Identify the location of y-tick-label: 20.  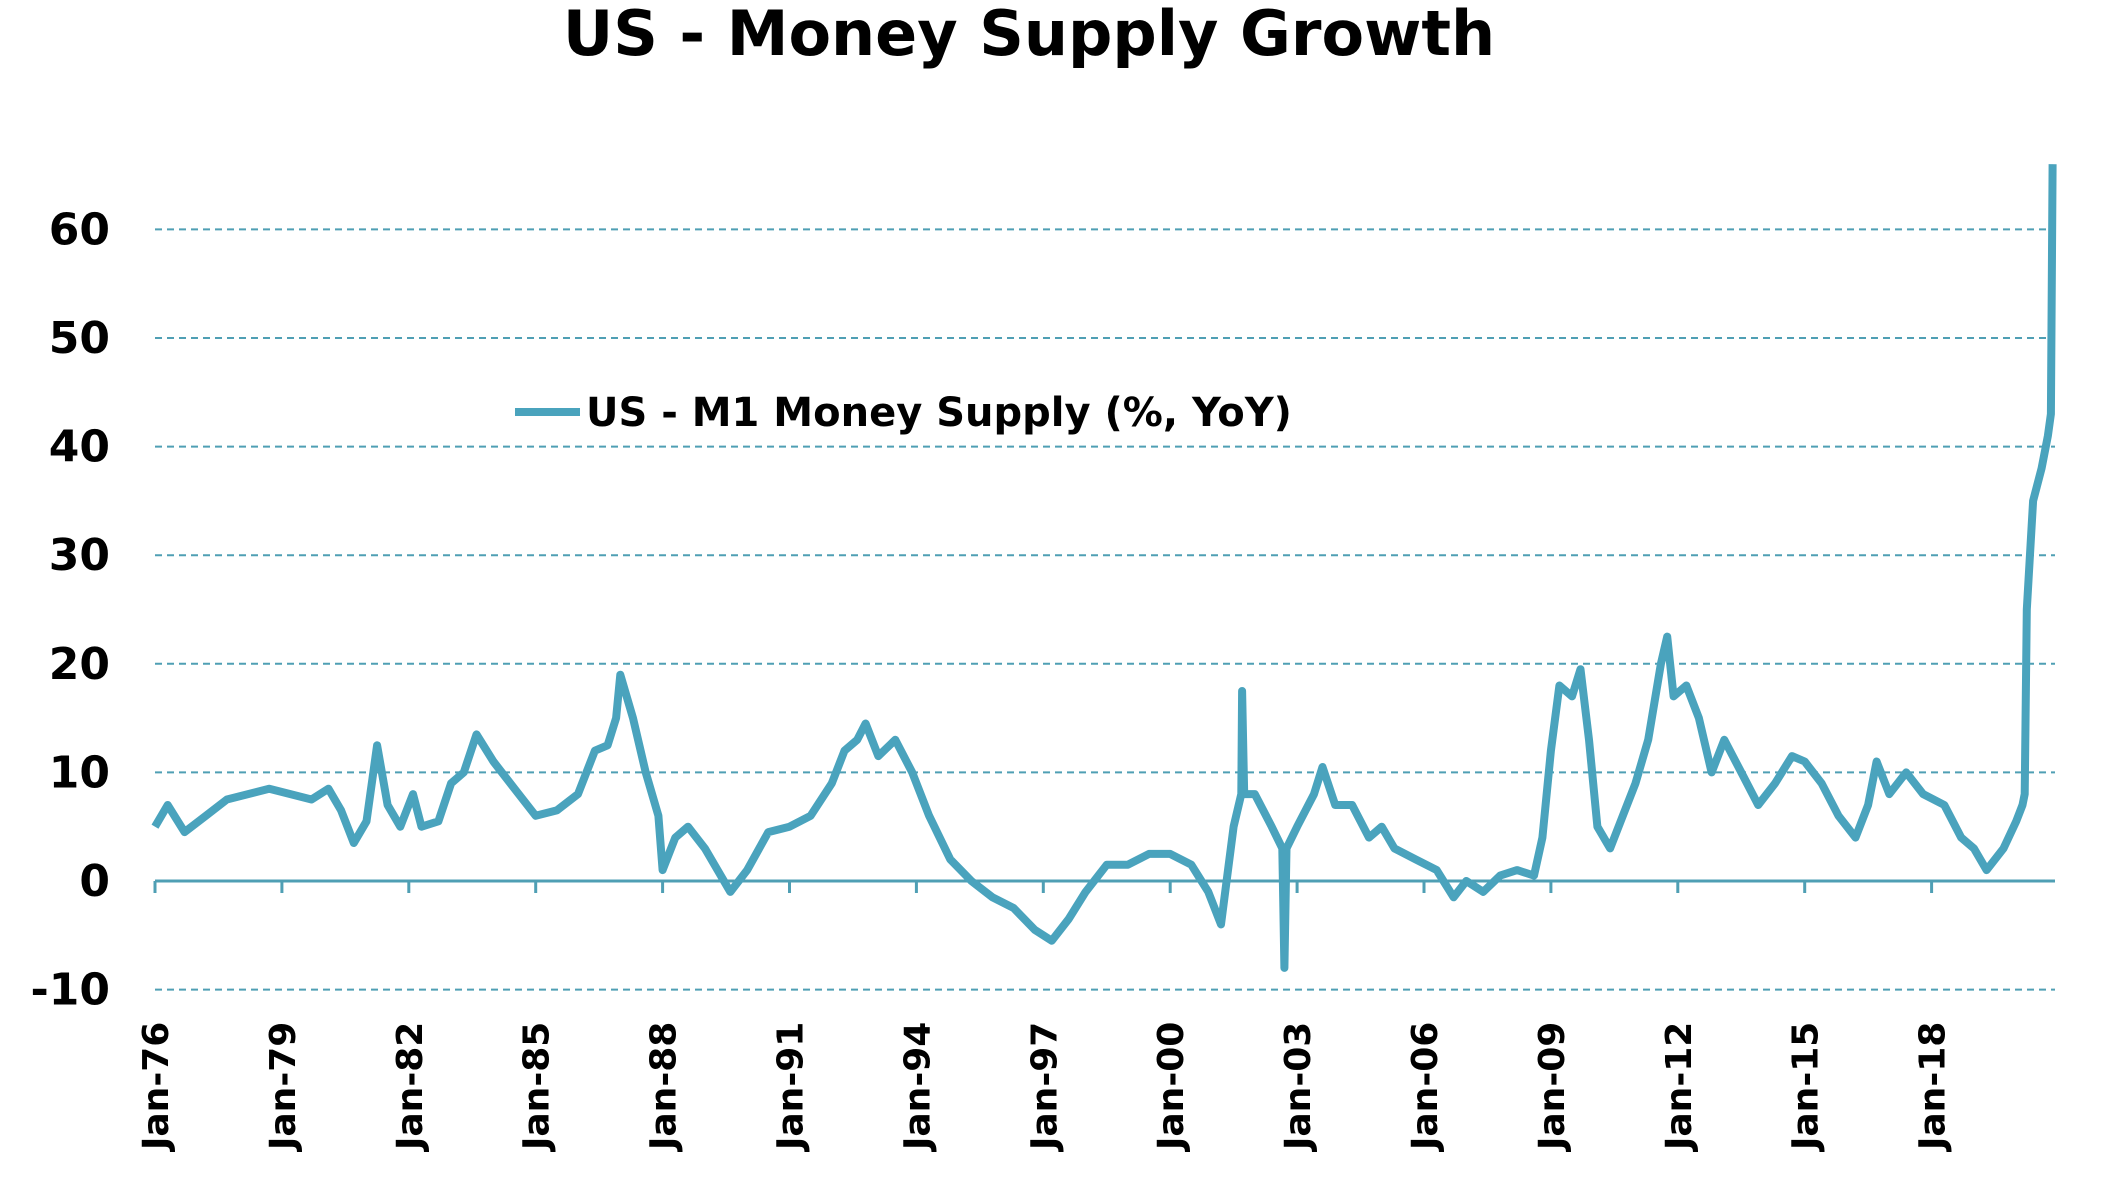
(79, 664).